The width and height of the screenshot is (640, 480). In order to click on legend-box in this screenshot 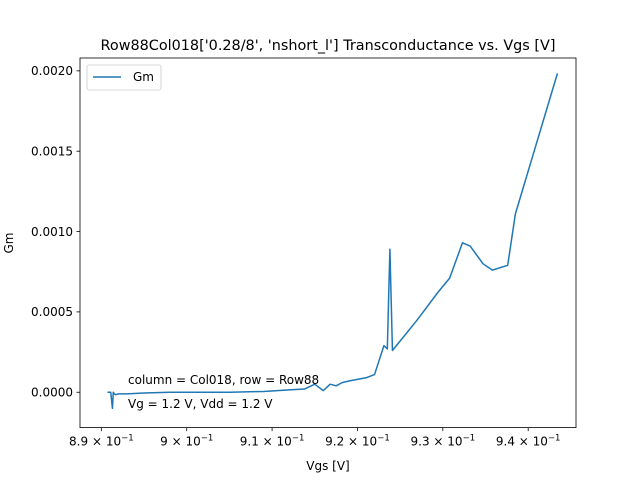, I will do `click(124, 77)`.